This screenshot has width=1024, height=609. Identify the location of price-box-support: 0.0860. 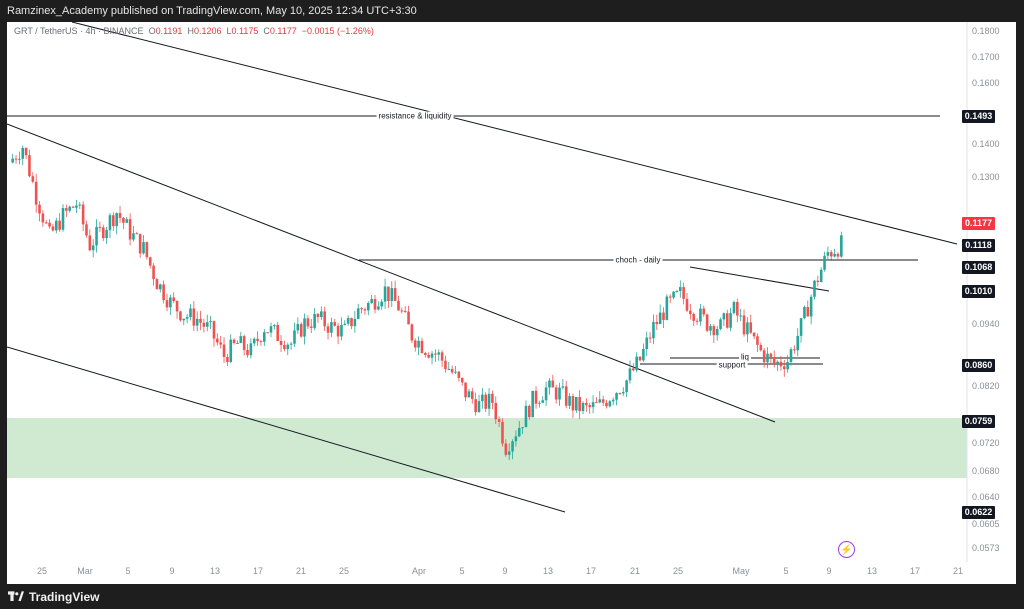
(978, 365).